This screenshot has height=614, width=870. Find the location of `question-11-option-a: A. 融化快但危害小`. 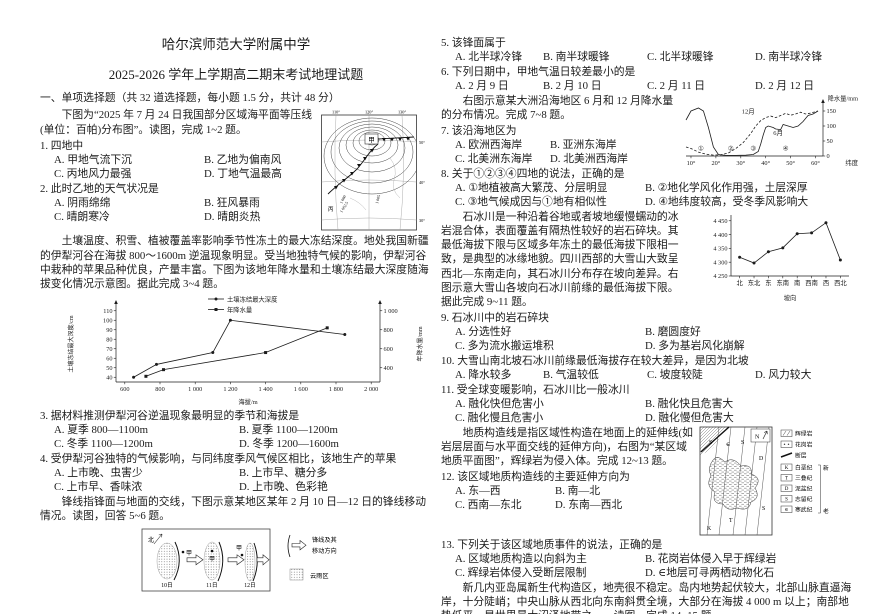

question-11-option-a: A. 融化快但危害小 is located at coordinates (499, 403).